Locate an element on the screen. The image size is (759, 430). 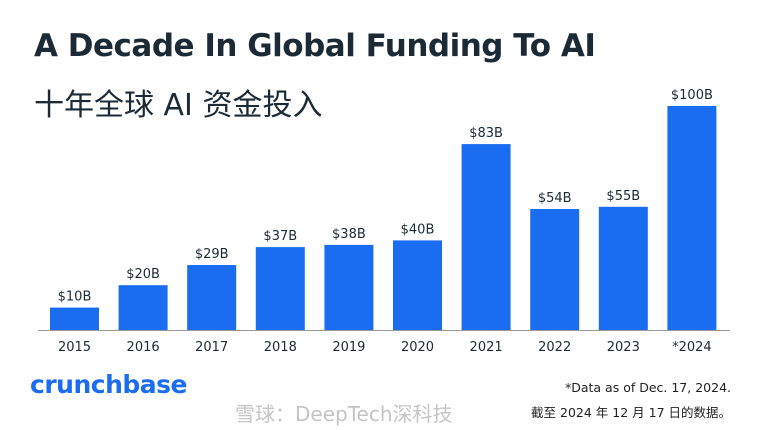
x-tick-label: 2019 is located at coordinates (348, 347).